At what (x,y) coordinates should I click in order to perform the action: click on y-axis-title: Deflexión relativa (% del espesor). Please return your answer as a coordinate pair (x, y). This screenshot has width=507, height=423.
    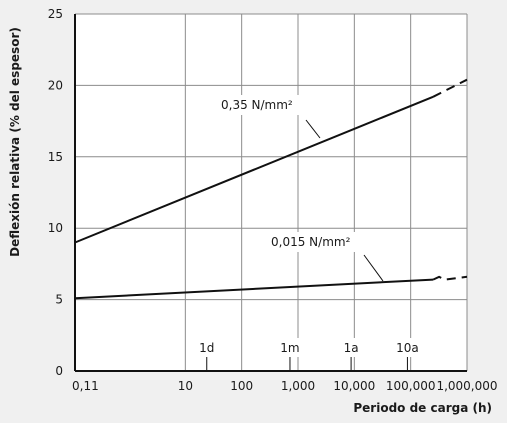
    Looking at the image, I should click on (15, 142).